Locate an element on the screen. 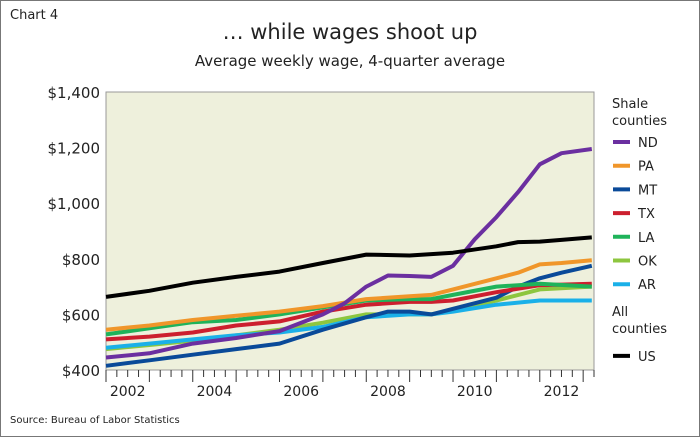 This screenshot has width=700, height=437. series-line-tx is located at coordinates (348, 311).